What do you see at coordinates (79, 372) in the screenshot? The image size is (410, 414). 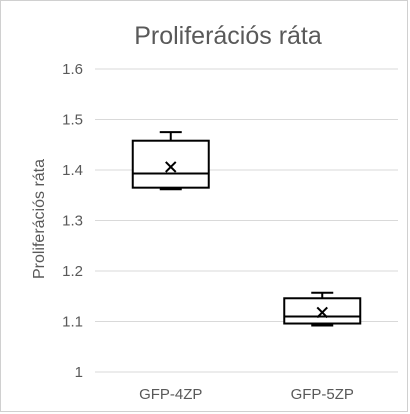 I see `y-tick-label: 1` at bounding box center [79, 372].